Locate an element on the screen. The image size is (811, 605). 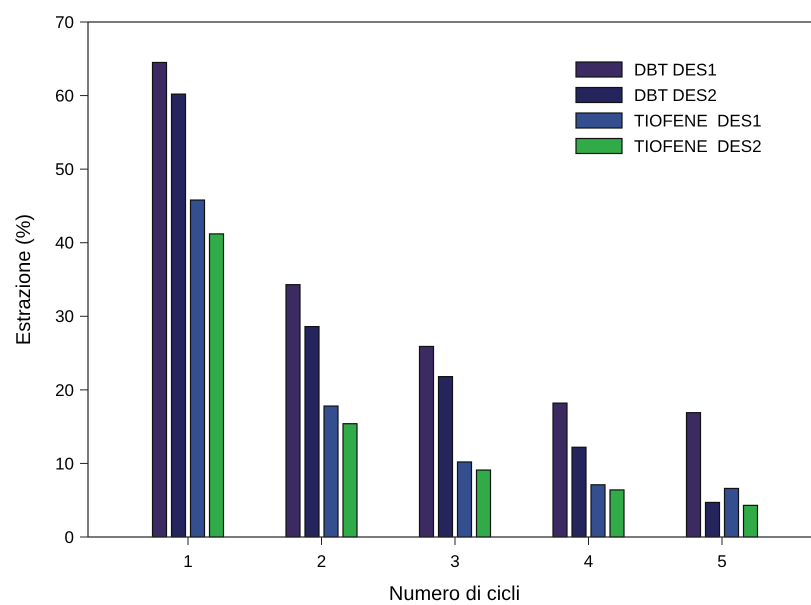
legend-label: TIOFENE DES2 is located at coordinates (698, 146).